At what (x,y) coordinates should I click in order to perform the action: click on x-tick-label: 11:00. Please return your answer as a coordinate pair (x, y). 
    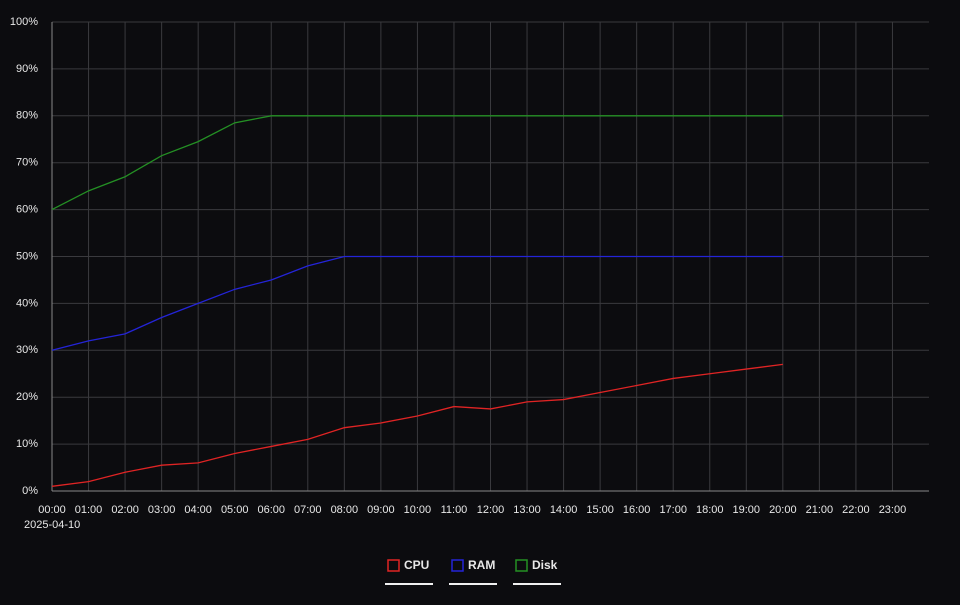
    Looking at the image, I should click on (454, 510).